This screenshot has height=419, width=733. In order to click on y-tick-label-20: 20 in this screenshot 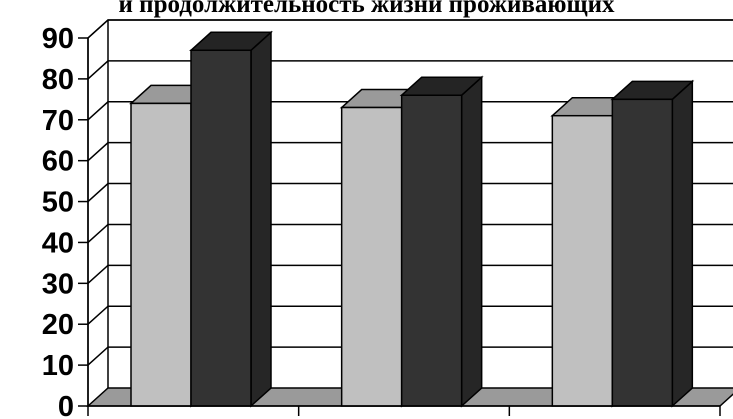, I will do `click(58, 325)`.